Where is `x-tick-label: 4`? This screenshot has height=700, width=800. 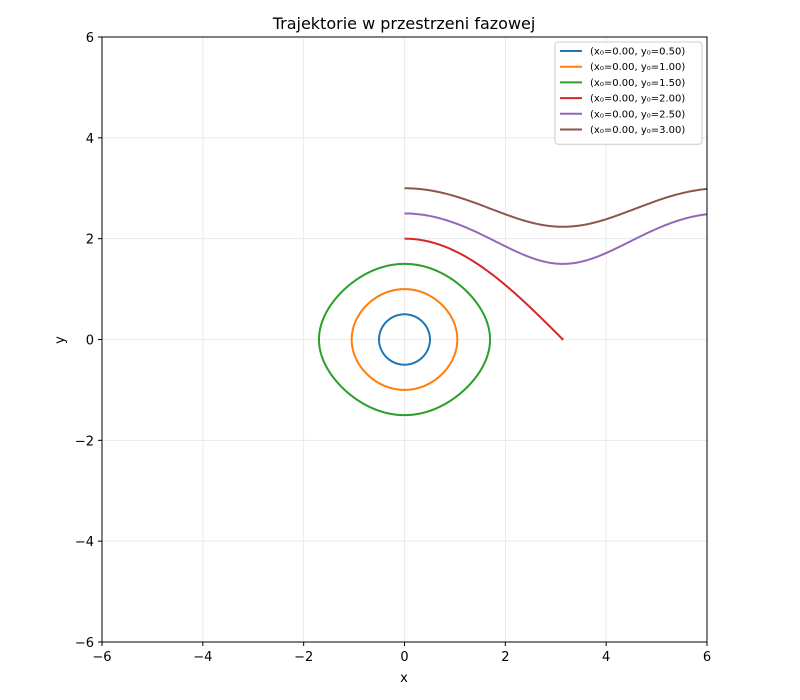
x-tick-label: 4 is located at coordinates (606, 657).